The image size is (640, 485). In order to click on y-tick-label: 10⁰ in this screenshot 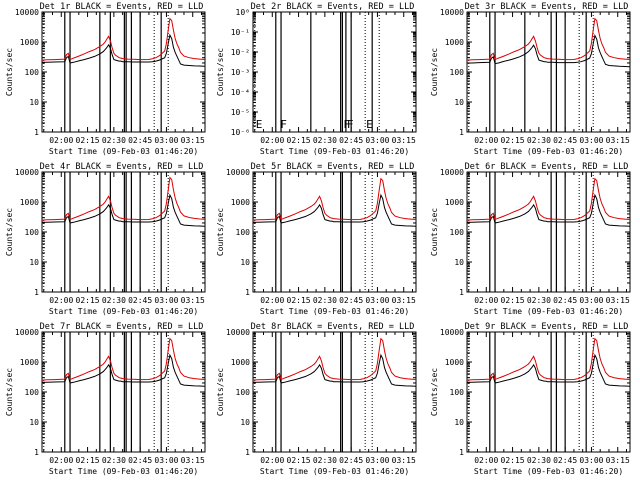, I will do `click(243, 12)`.